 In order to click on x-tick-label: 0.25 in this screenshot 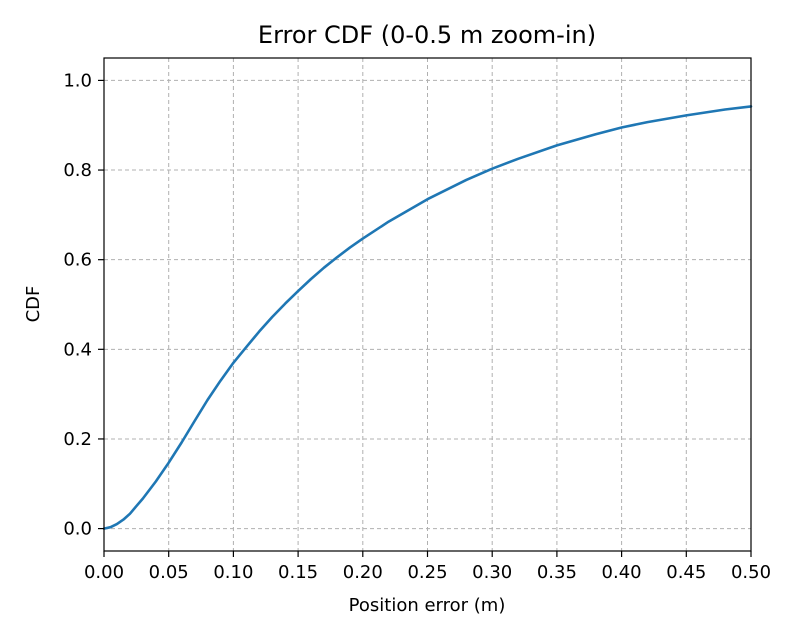, I will do `click(427, 572)`.